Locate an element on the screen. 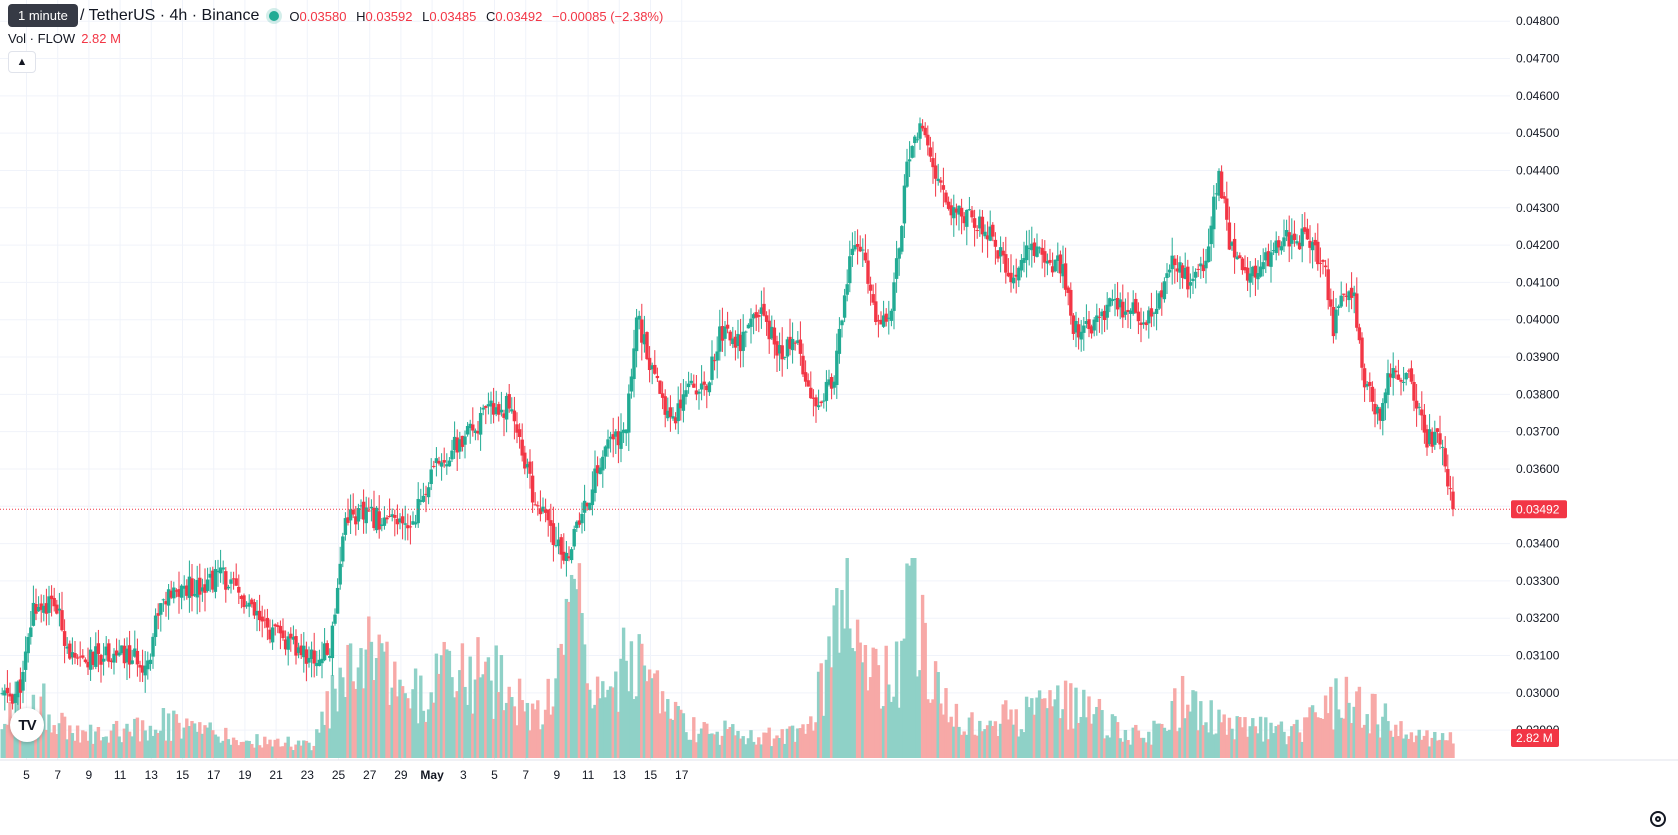 Image resolution: width=1678 pixels, height=835 pixels. collapse-legend-button: ▲ is located at coordinates (22, 62).